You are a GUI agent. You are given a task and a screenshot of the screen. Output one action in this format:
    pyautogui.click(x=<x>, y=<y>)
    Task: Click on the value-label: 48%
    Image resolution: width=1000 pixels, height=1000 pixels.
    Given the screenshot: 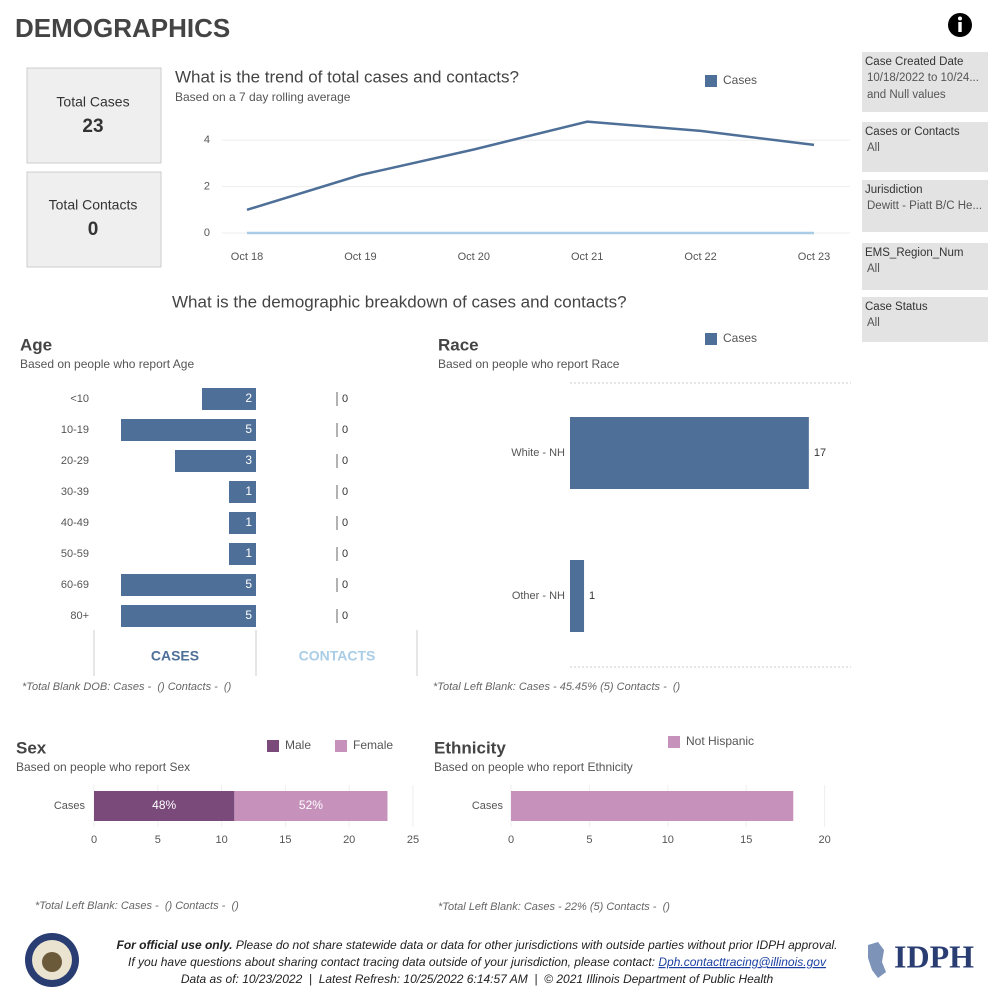 What is the action you would take?
    pyautogui.click(x=164, y=805)
    